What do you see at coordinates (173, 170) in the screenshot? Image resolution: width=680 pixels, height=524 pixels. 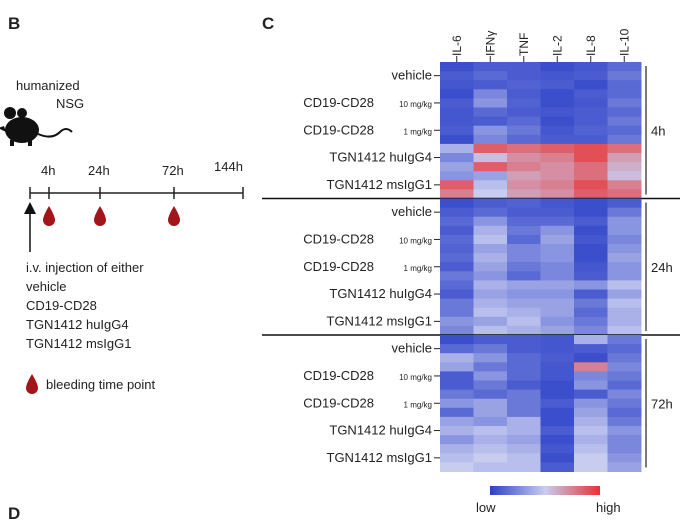 I see `timepoint-label-72h: 72h` at bounding box center [173, 170].